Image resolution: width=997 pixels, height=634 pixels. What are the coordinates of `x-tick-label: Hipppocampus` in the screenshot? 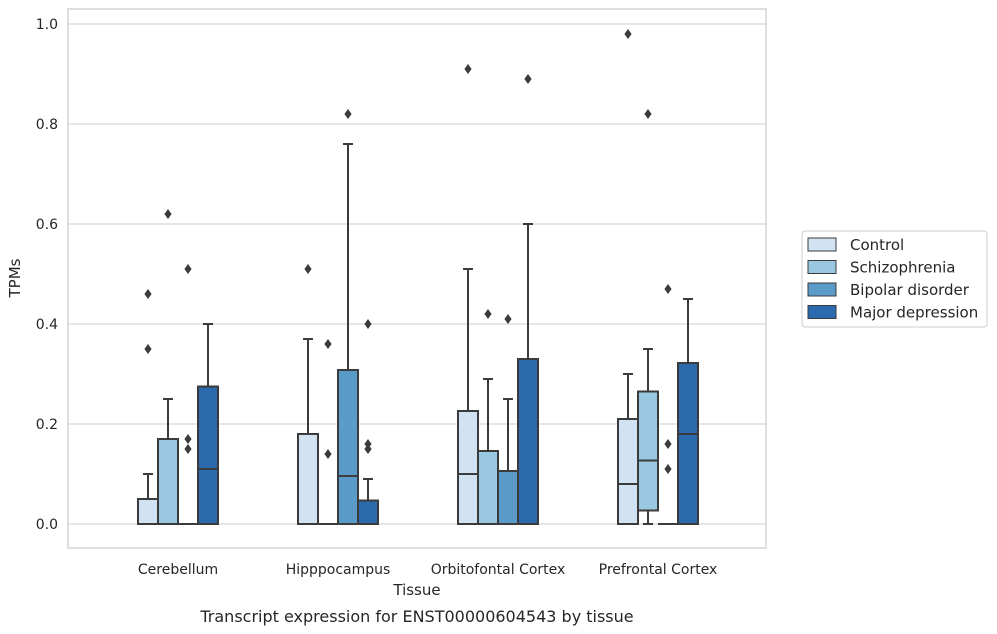 It's located at (338, 570).